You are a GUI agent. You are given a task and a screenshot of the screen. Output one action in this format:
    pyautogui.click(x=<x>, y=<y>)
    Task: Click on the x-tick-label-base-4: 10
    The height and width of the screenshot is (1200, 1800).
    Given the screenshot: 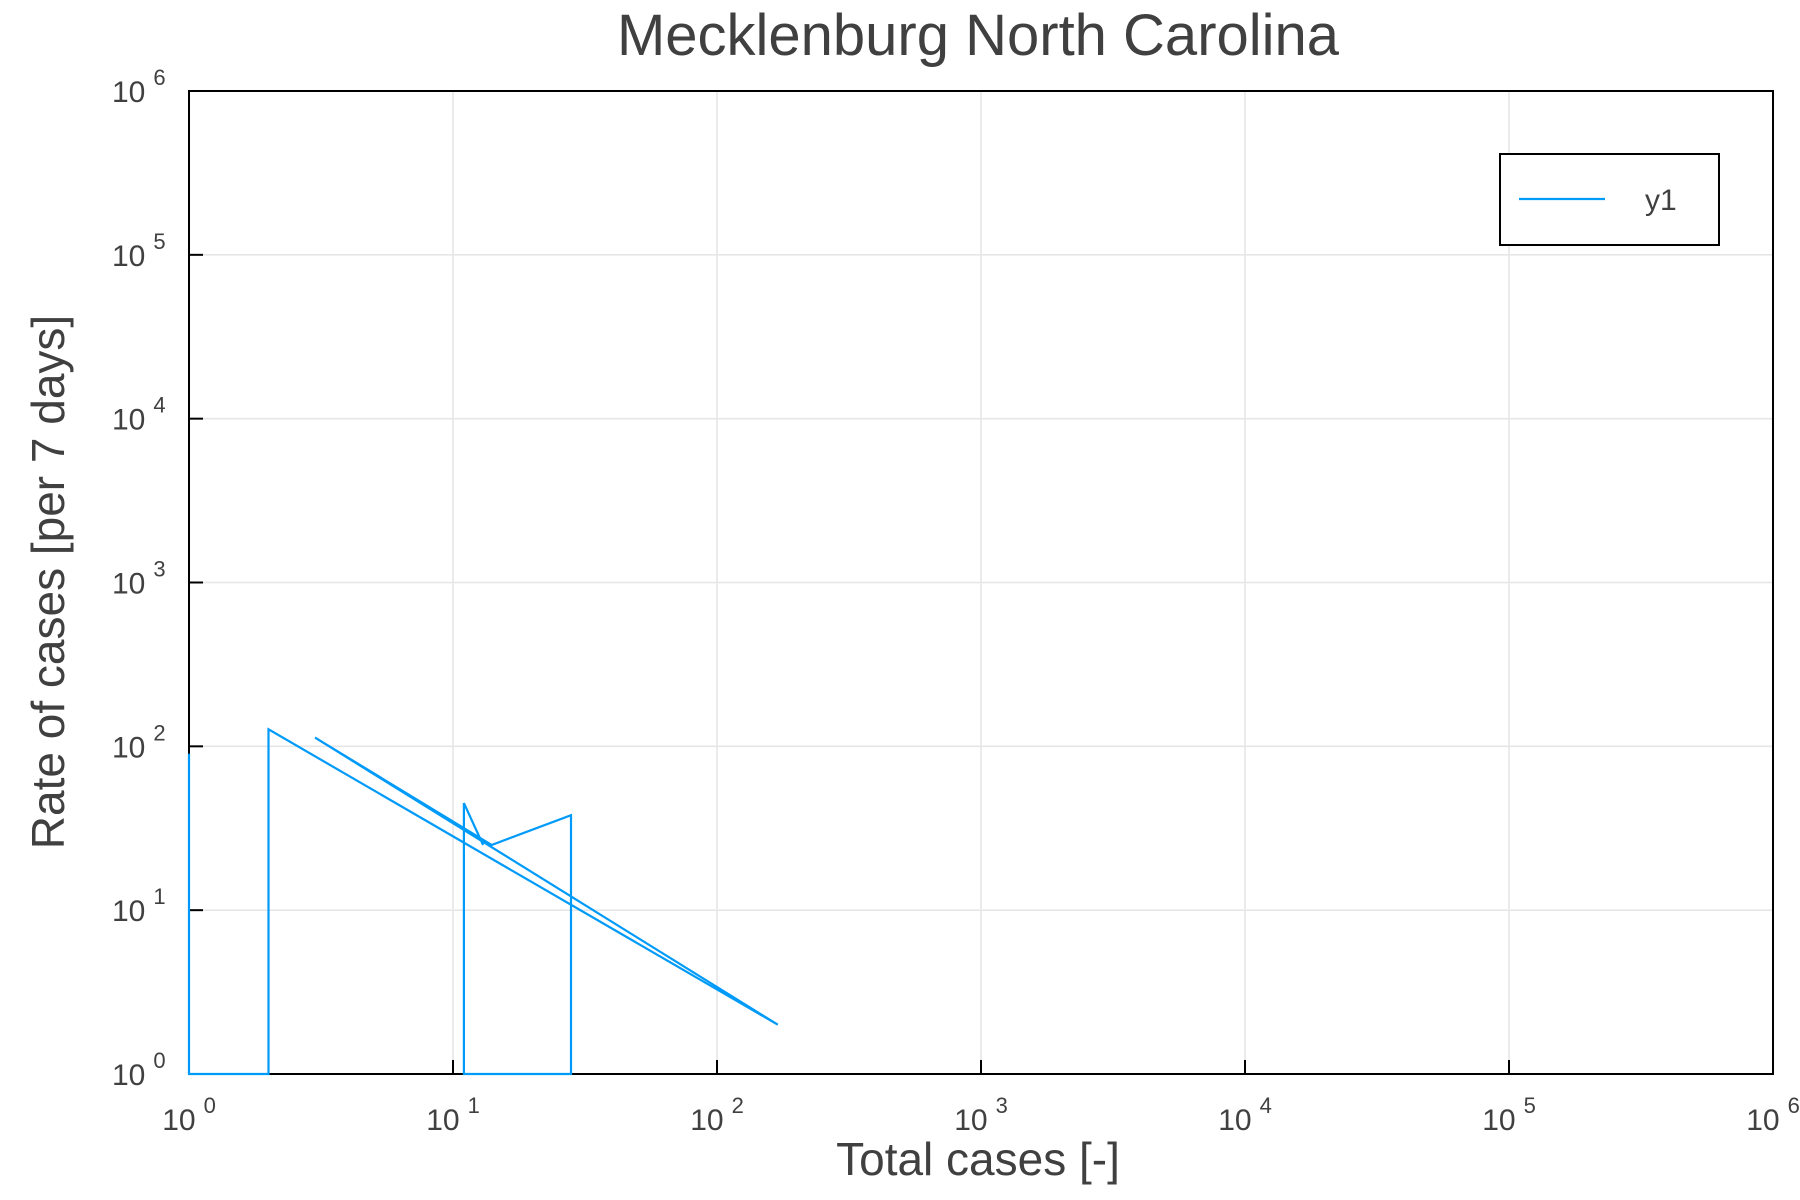 What is the action you would take?
    pyautogui.click(x=1234, y=1120)
    